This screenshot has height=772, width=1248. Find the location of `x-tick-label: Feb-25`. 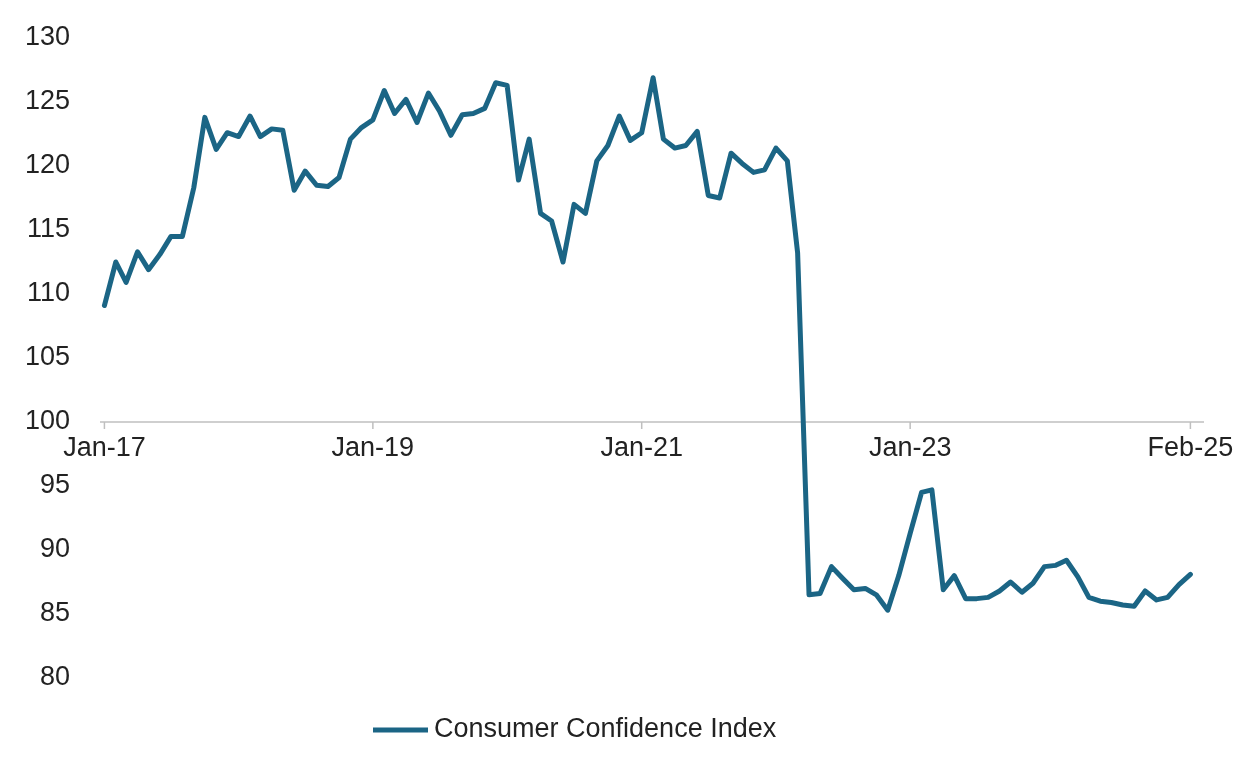

x-tick-label: Feb-25 is located at coordinates (1190, 447).